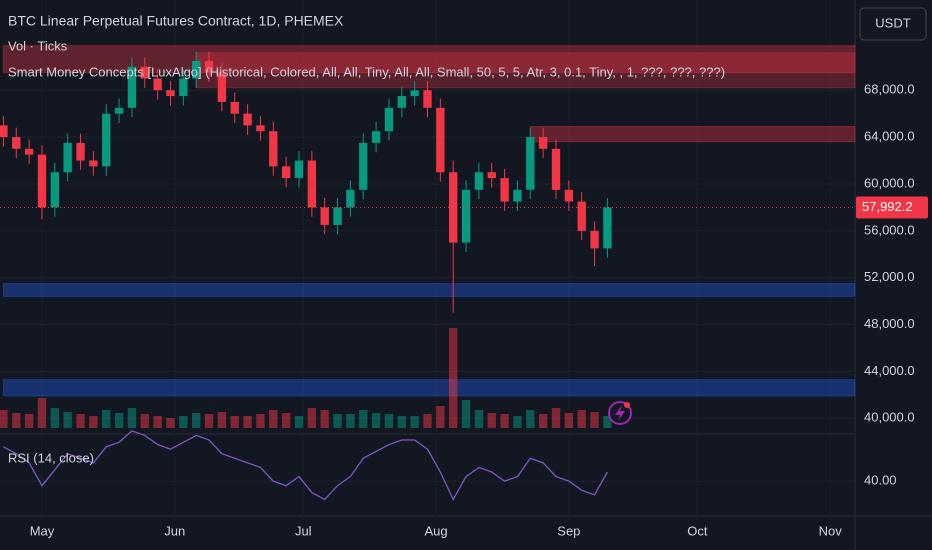 This screenshot has width=932, height=550. I want to click on indicator-label: Vol · Ticks, so click(38, 45).